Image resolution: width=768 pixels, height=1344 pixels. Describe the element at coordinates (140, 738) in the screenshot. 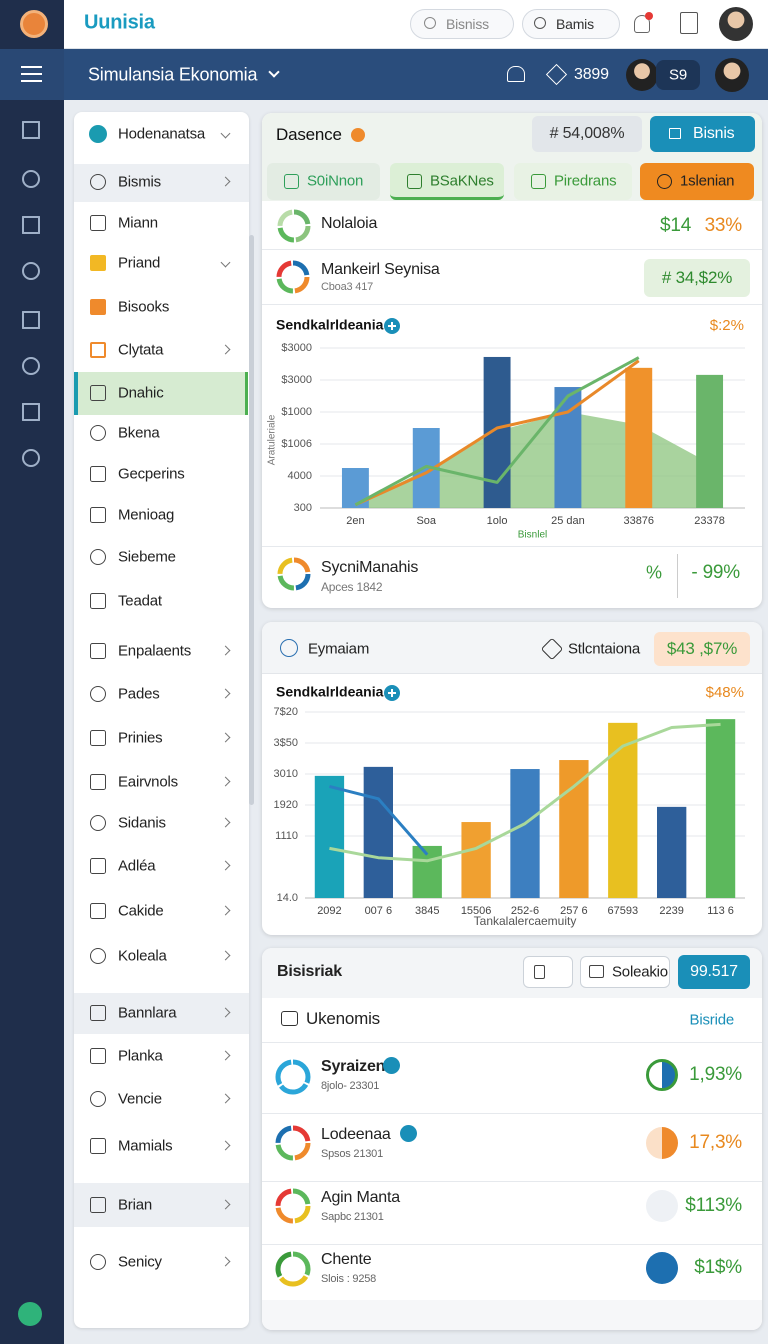

I see `menu-item: Prinies` at that location.